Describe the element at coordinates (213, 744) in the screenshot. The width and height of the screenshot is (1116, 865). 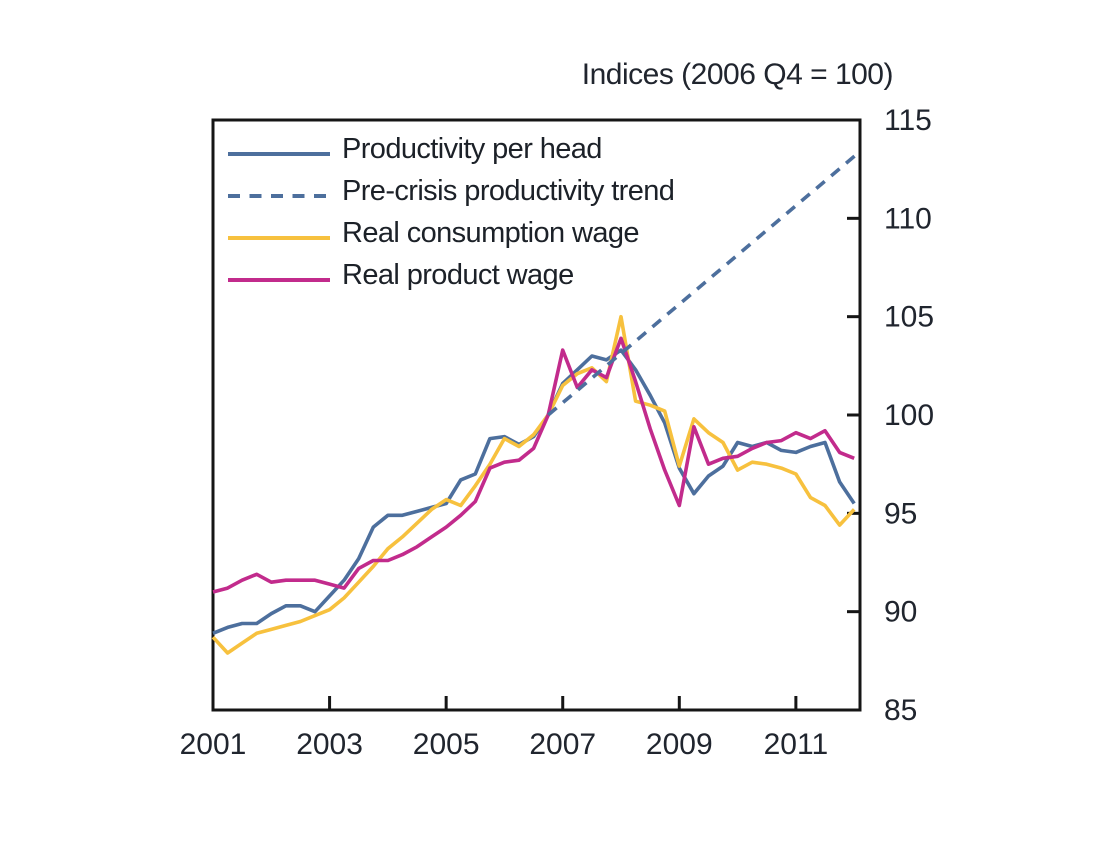
I see `x-tick-label: 2001` at that location.